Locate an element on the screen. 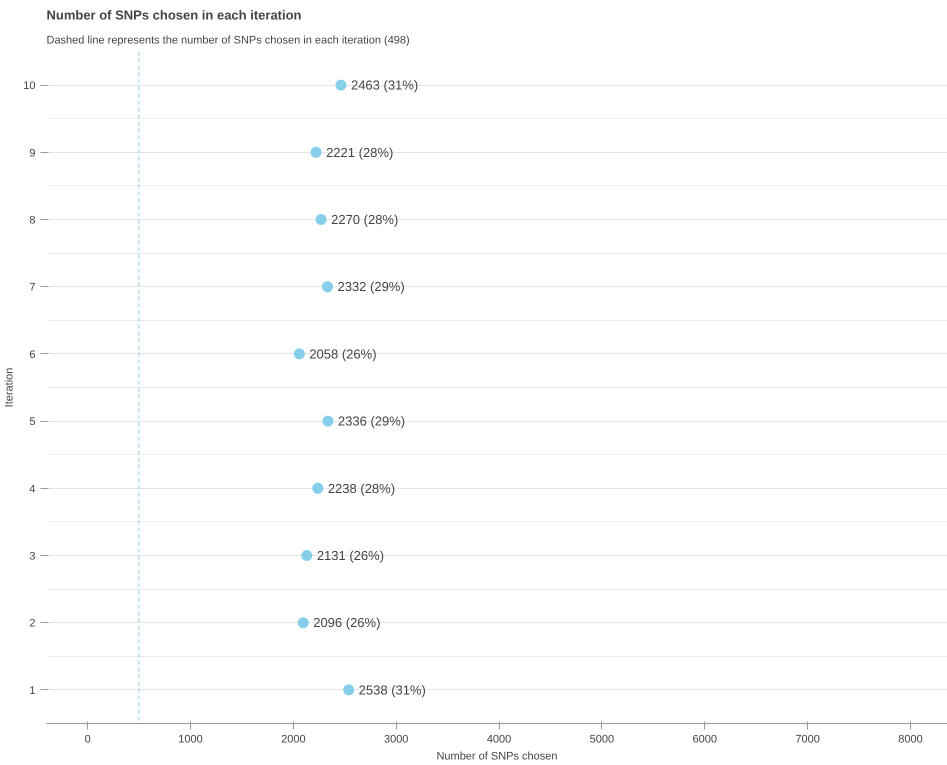 The height and width of the screenshot is (765, 947). x-tick-label: 2000 is located at coordinates (293, 740).